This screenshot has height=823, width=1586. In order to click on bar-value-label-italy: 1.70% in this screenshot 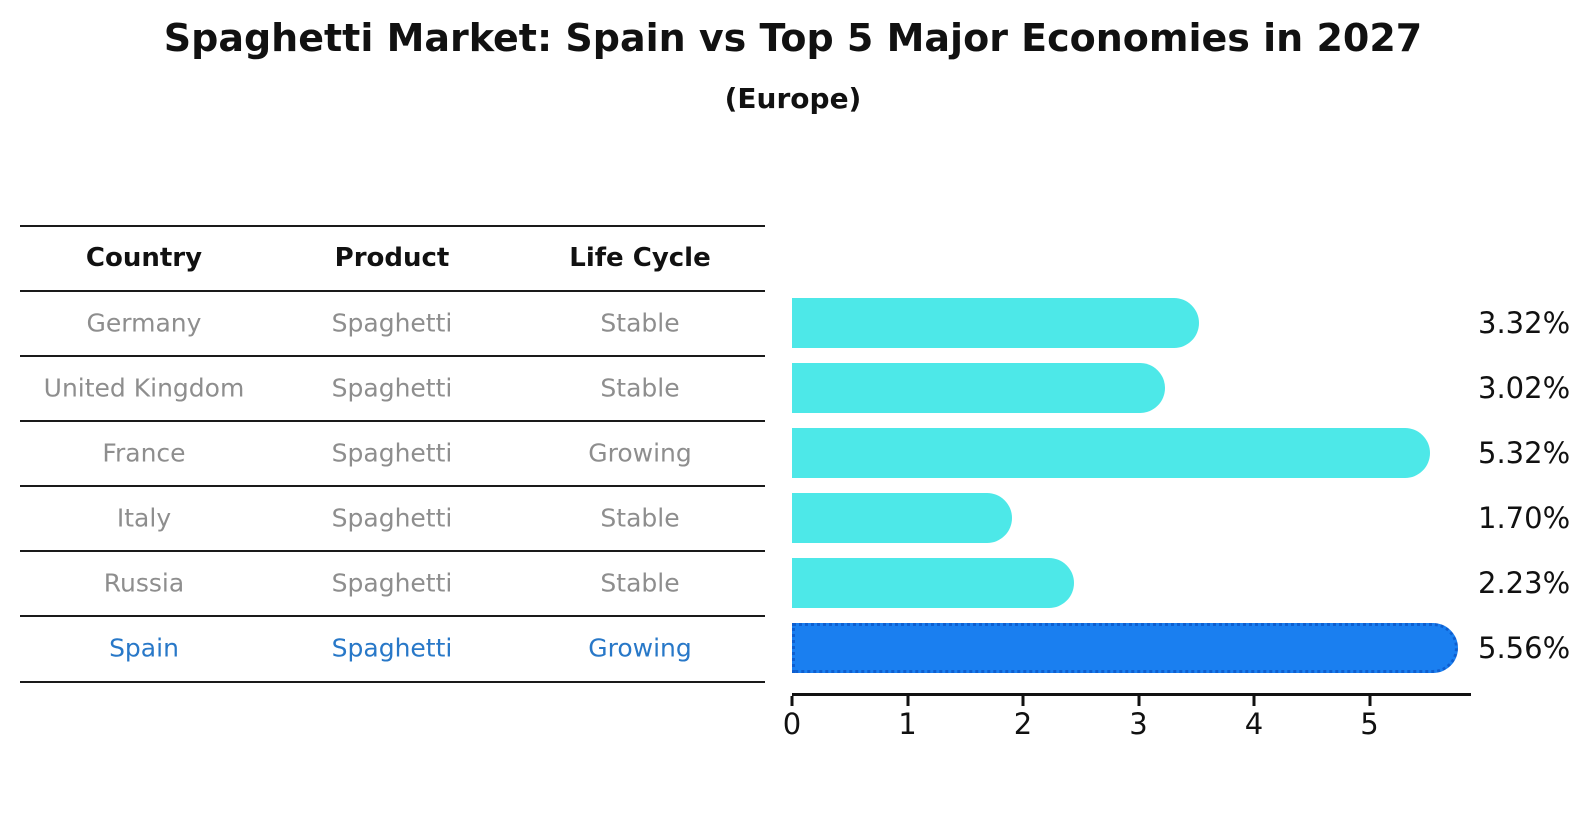, I will do `click(1524, 517)`.